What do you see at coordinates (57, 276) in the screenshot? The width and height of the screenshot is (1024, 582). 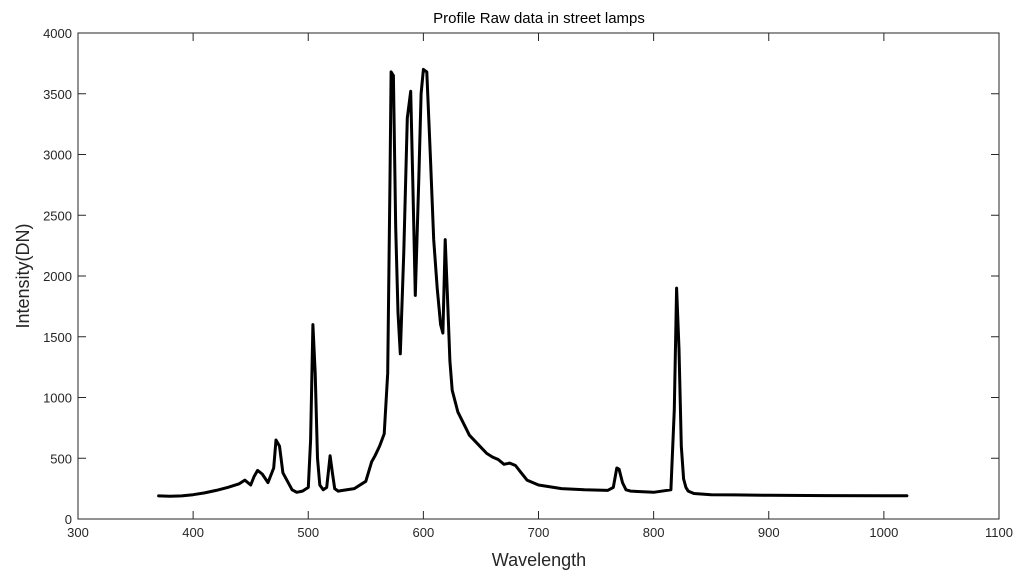 I see `y-tick-label: 2000` at bounding box center [57, 276].